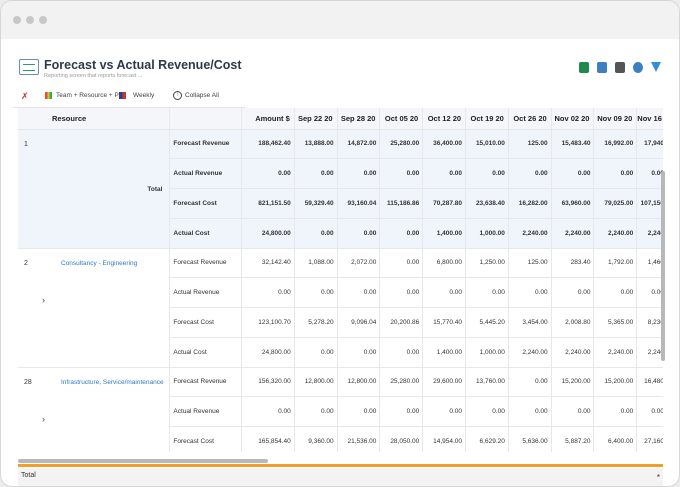 This screenshot has width=680, height=487. I want to click on value-cell: 5,887.20, so click(573, 439).